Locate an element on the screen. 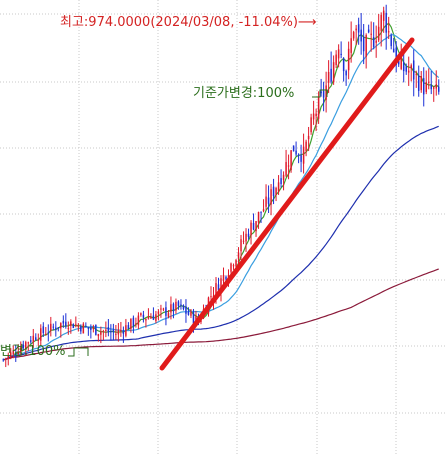 The width and height of the screenshot is (447, 456). base-change-bracket-top is located at coordinates (320, 93).